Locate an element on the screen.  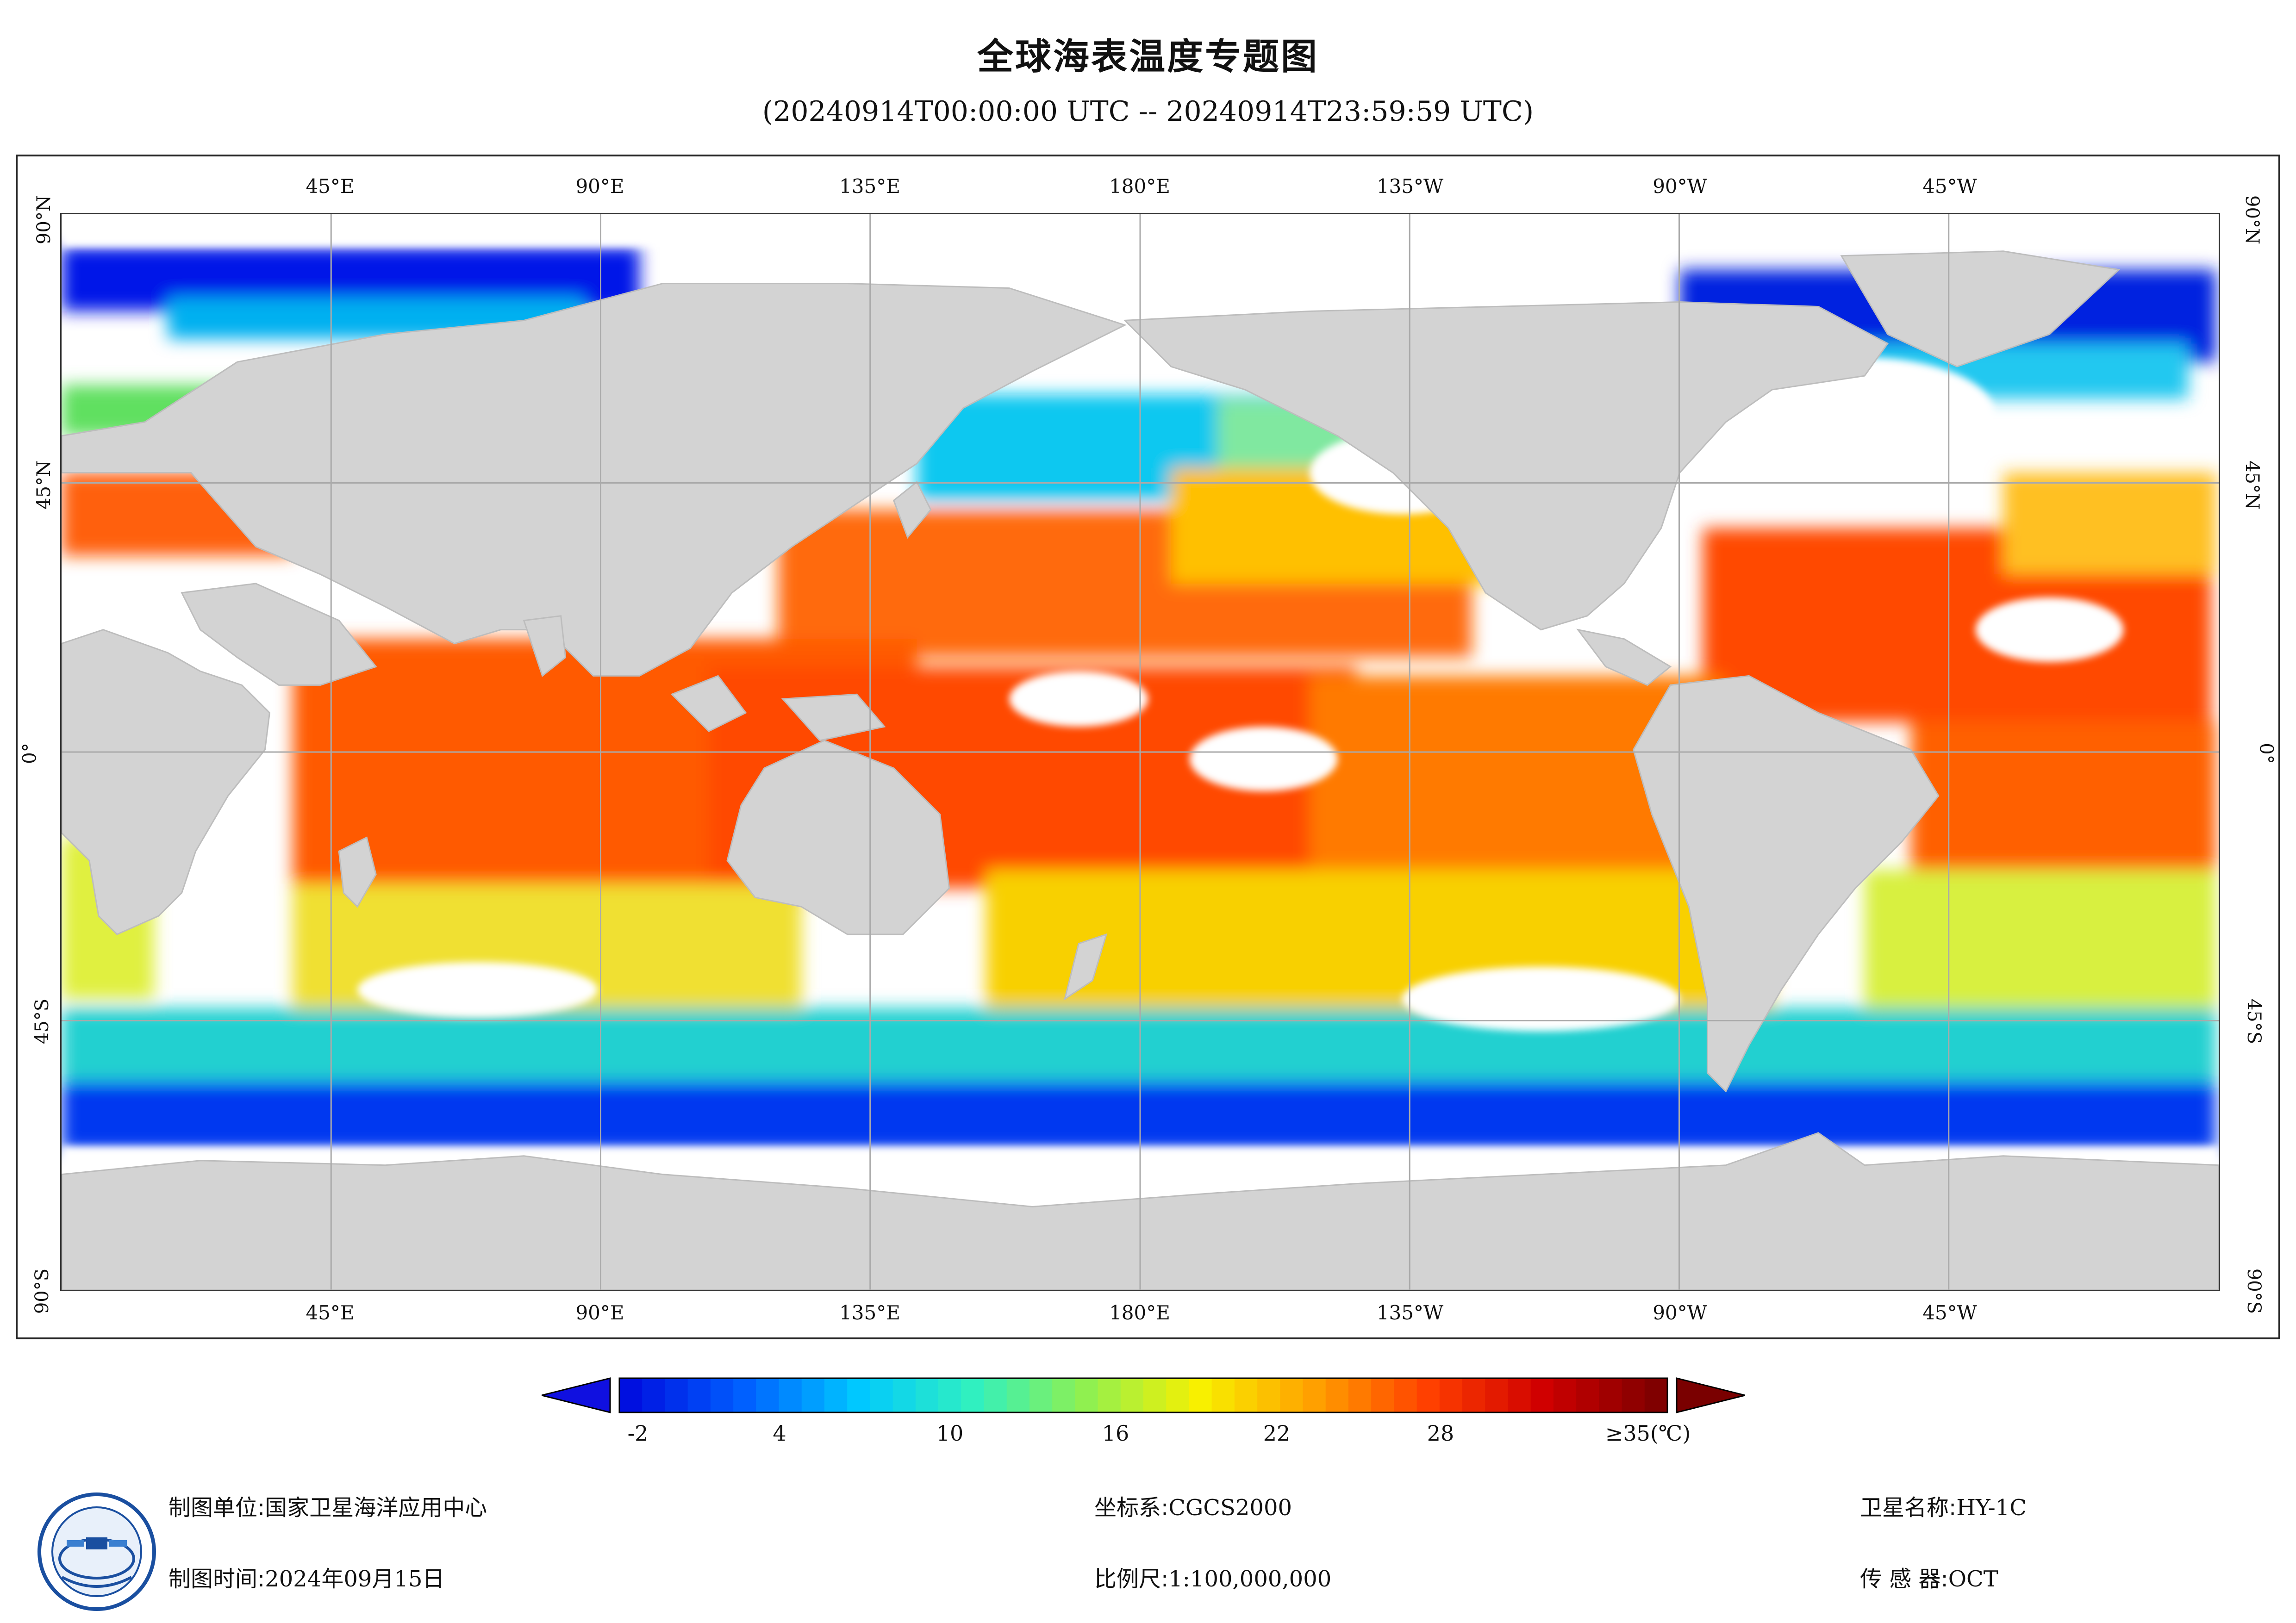
sst-tropical-atlantic is located at coordinates (2063, 803).